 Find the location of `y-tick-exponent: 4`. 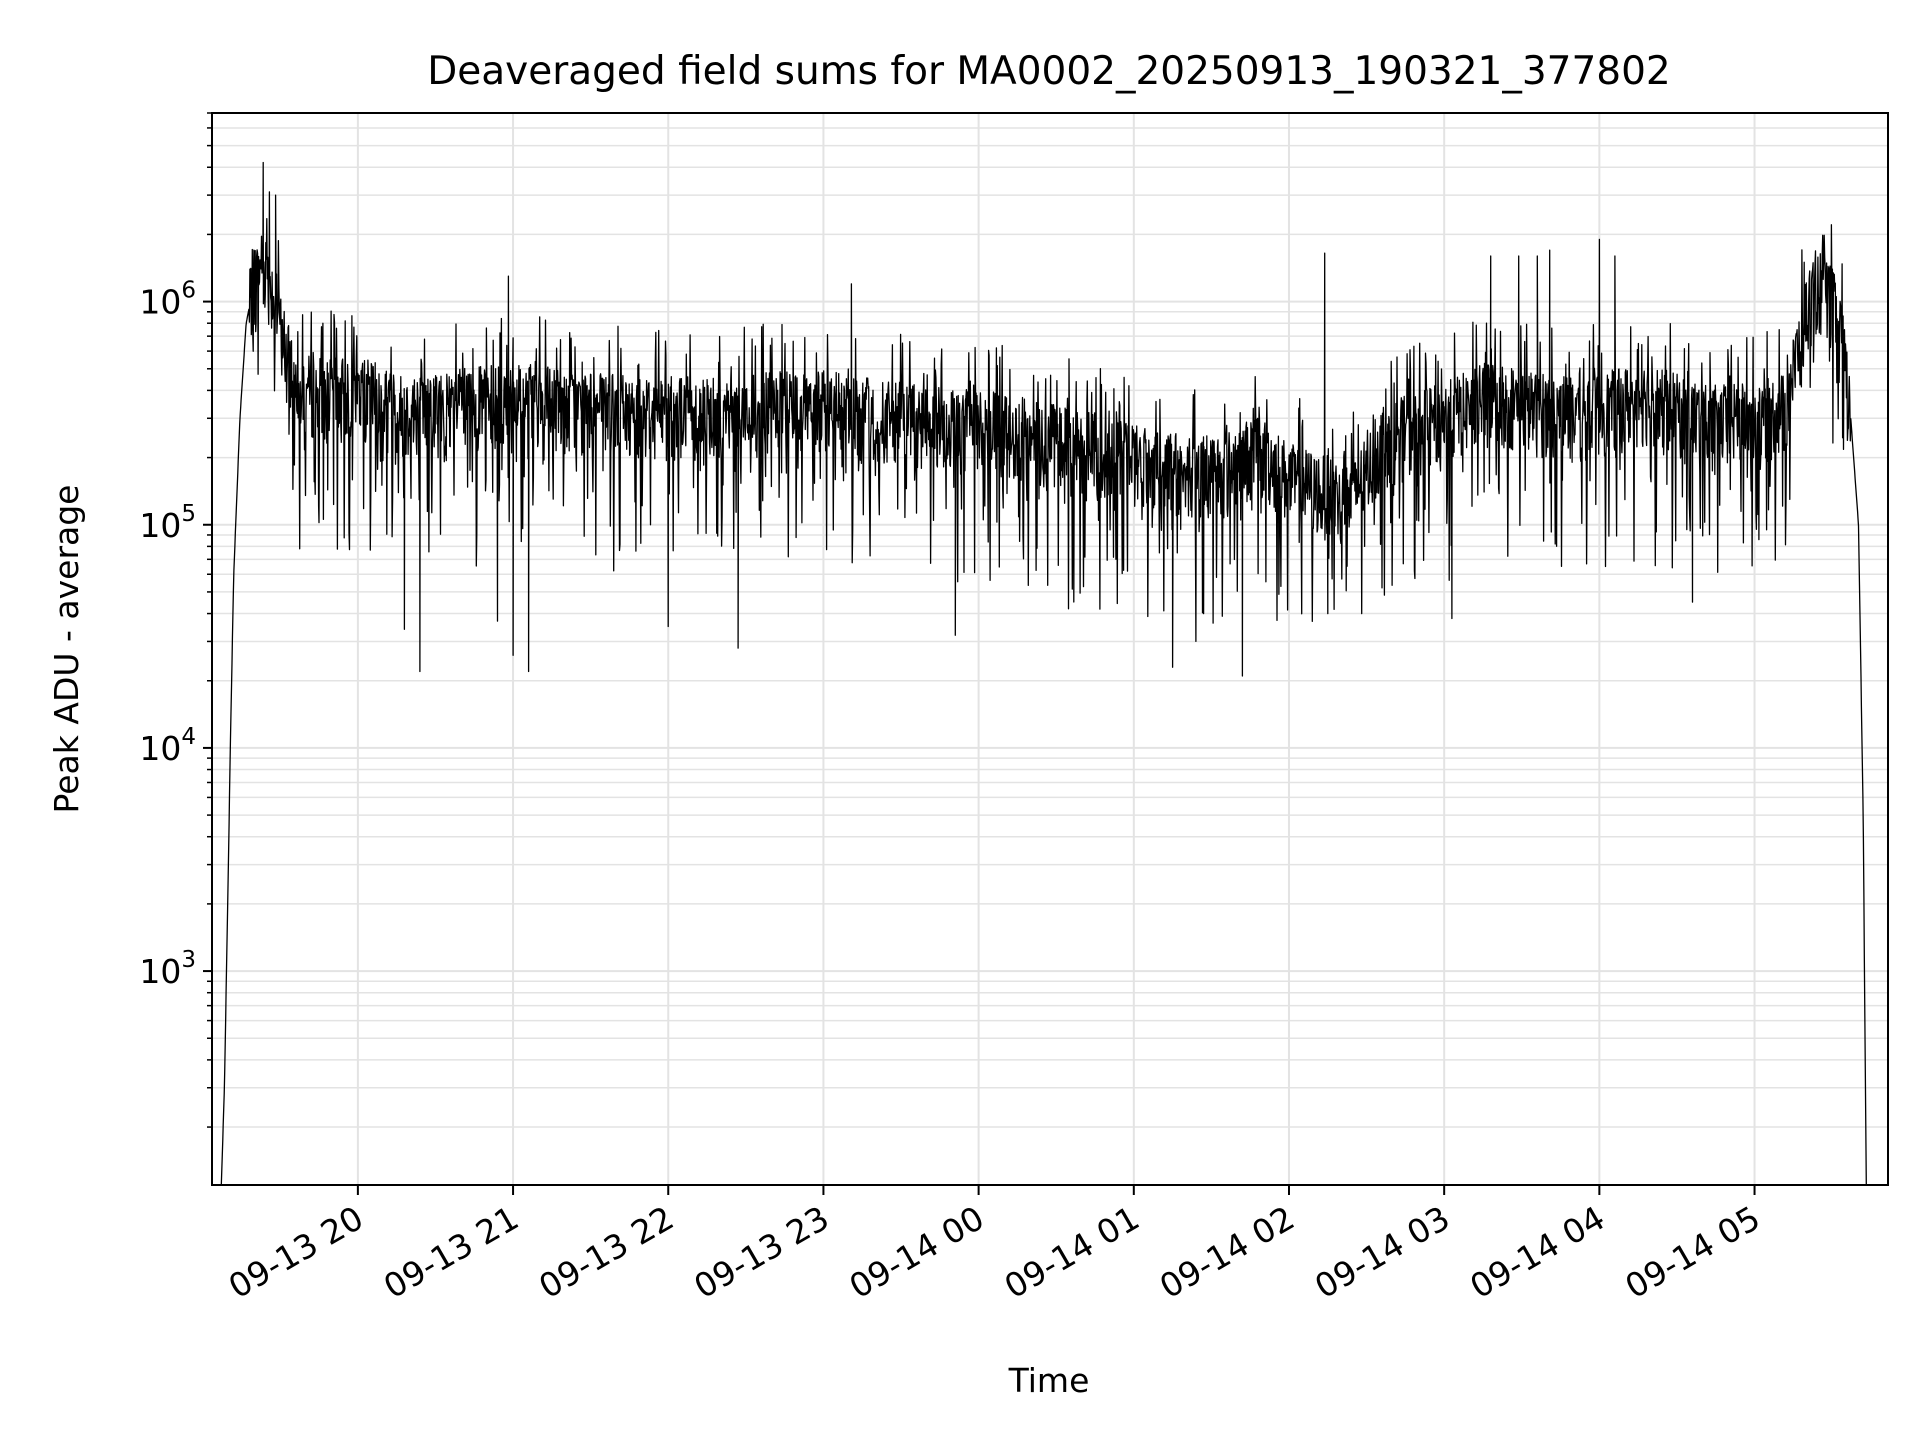

y-tick-exponent: 4 is located at coordinates (188, 737).